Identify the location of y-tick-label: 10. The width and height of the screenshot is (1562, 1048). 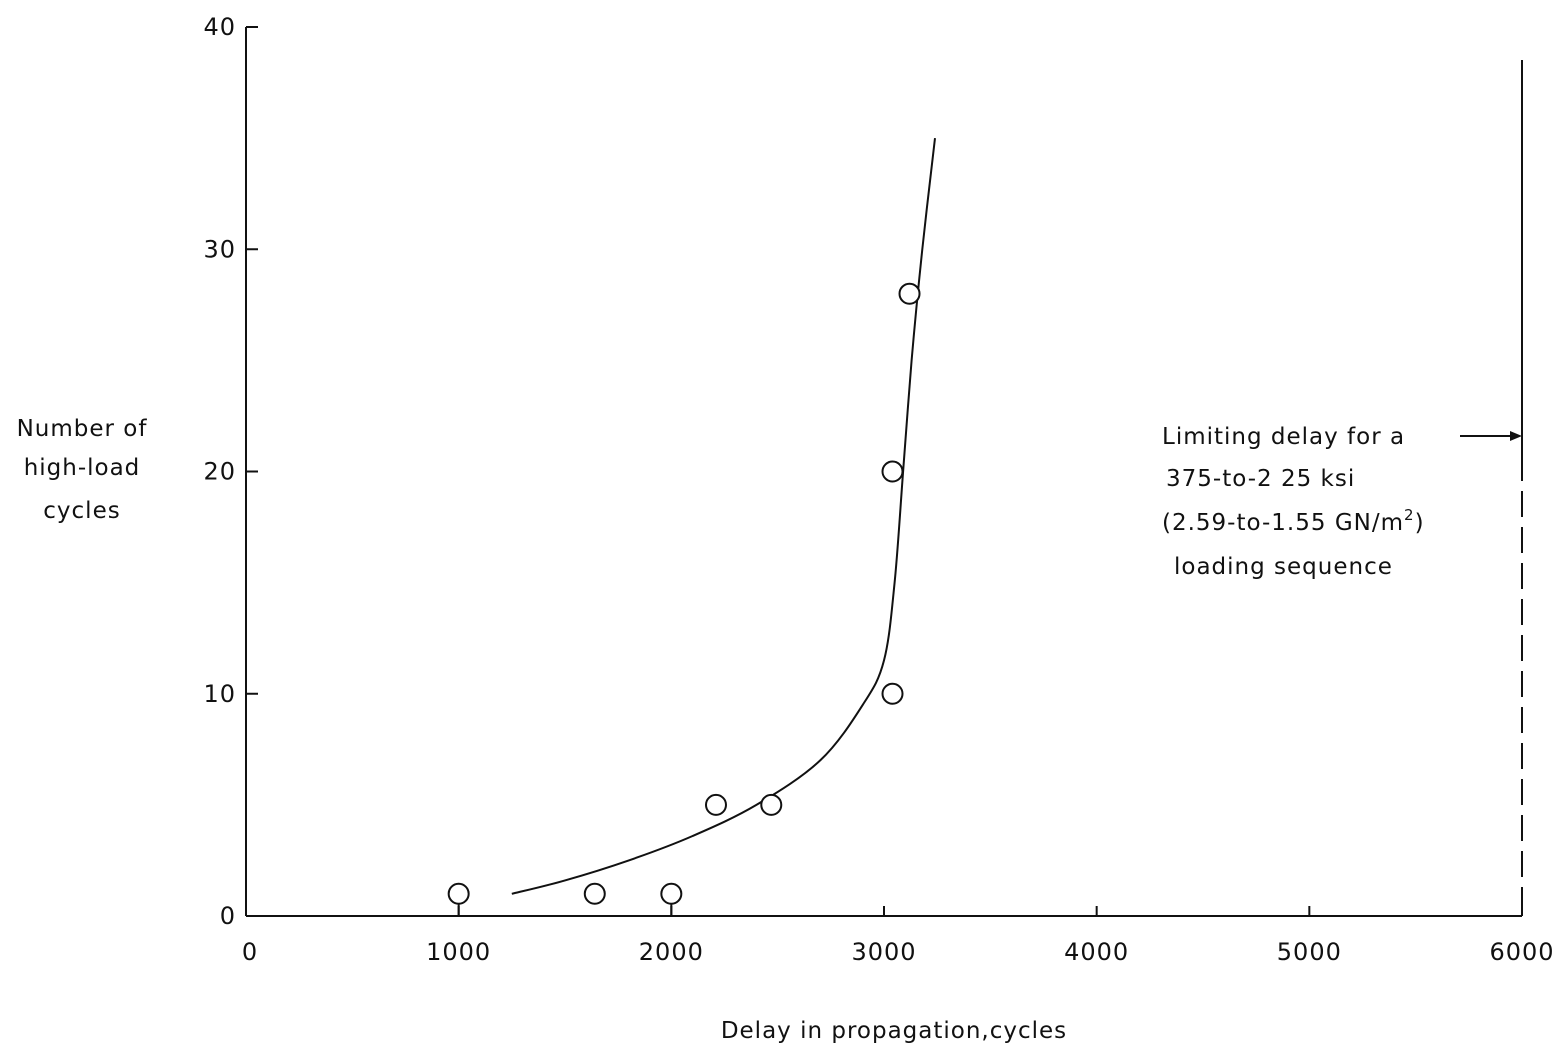
(219, 694).